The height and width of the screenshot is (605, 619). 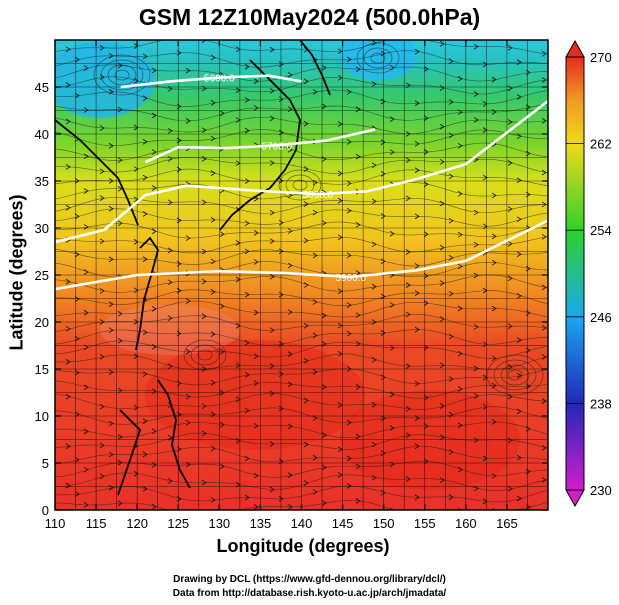 What do you see at coordinates (343, 523) in the screenshot?
I see `x-tick-label: 145` at bounding box center [343, 523].